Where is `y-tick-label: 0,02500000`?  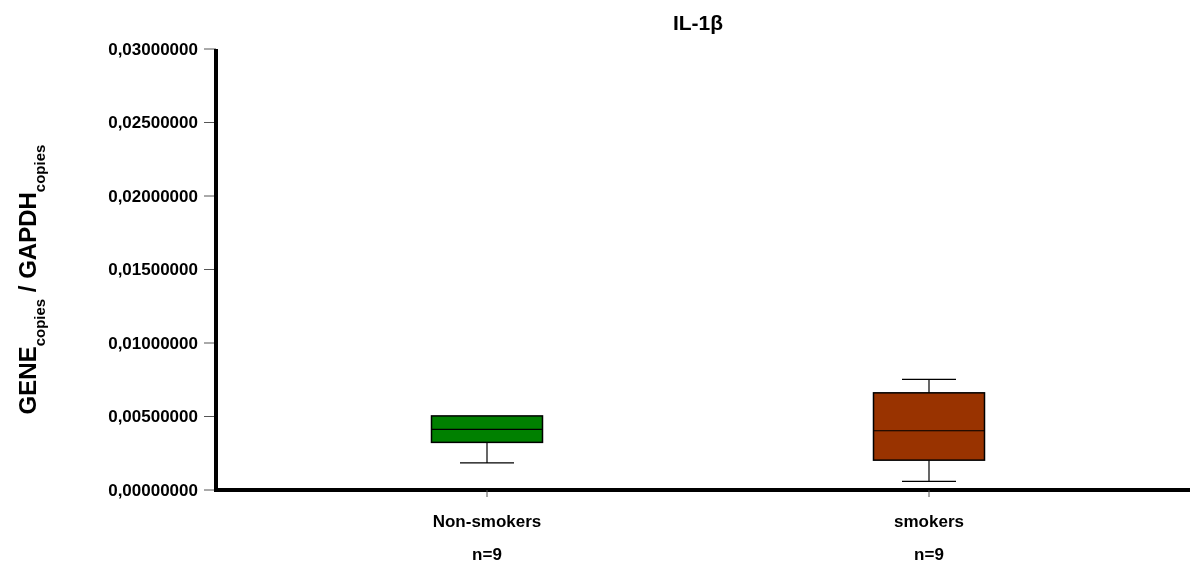 y-tick-label: 0,02500000 is located at coordinates (153, 123).